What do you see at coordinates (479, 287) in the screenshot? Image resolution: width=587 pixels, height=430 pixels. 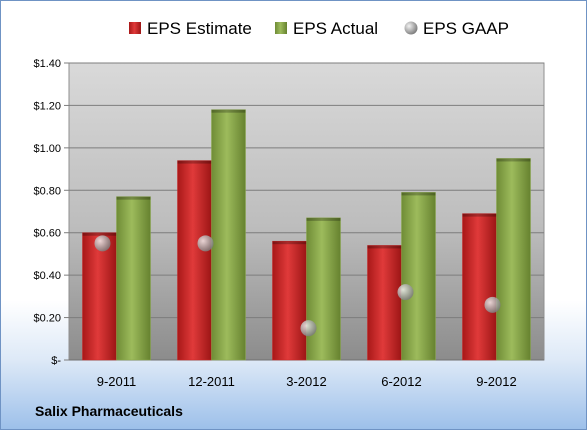 I see `bar-eps-estimate-9-2012` at bounding box center [479, 287].